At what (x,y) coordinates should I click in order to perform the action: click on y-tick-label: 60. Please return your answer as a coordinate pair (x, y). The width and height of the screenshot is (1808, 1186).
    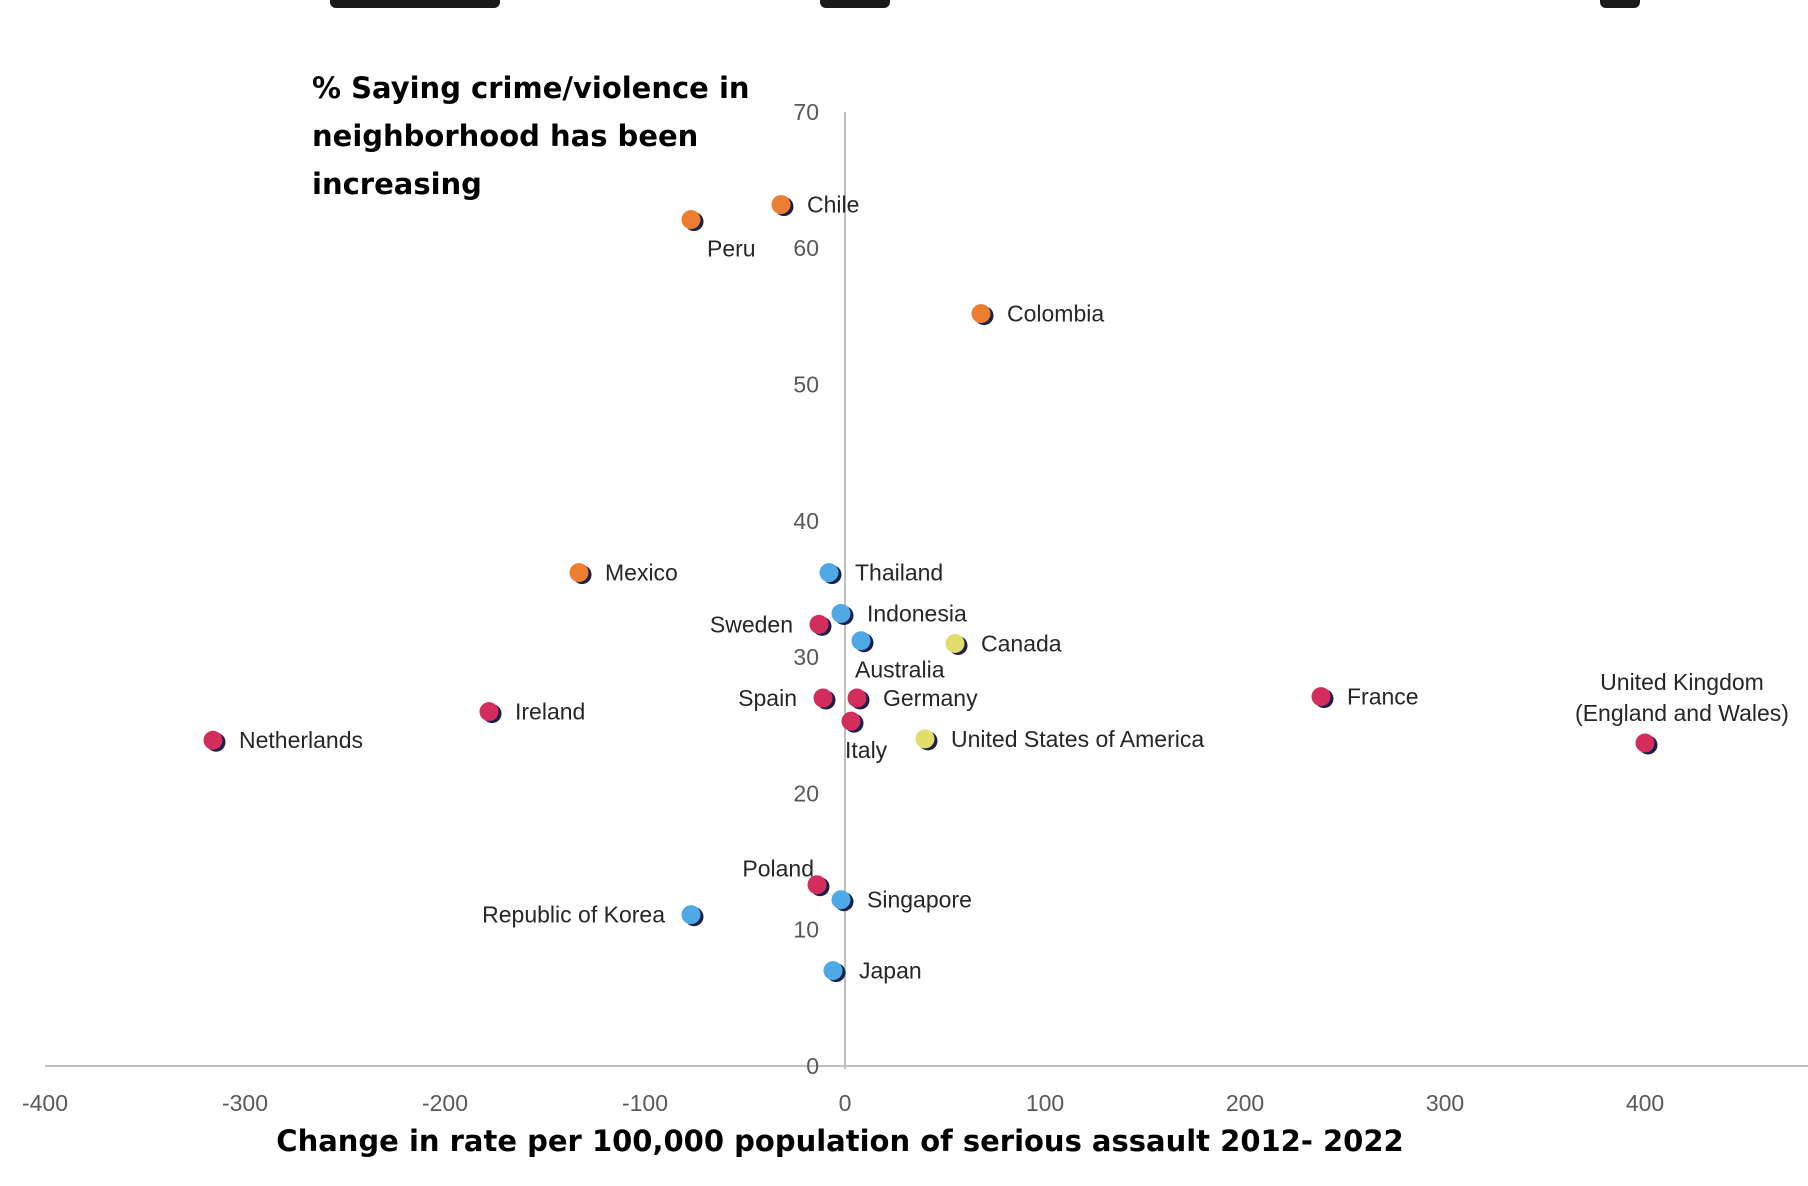
    Looking at the image, I should click on (806, 248).